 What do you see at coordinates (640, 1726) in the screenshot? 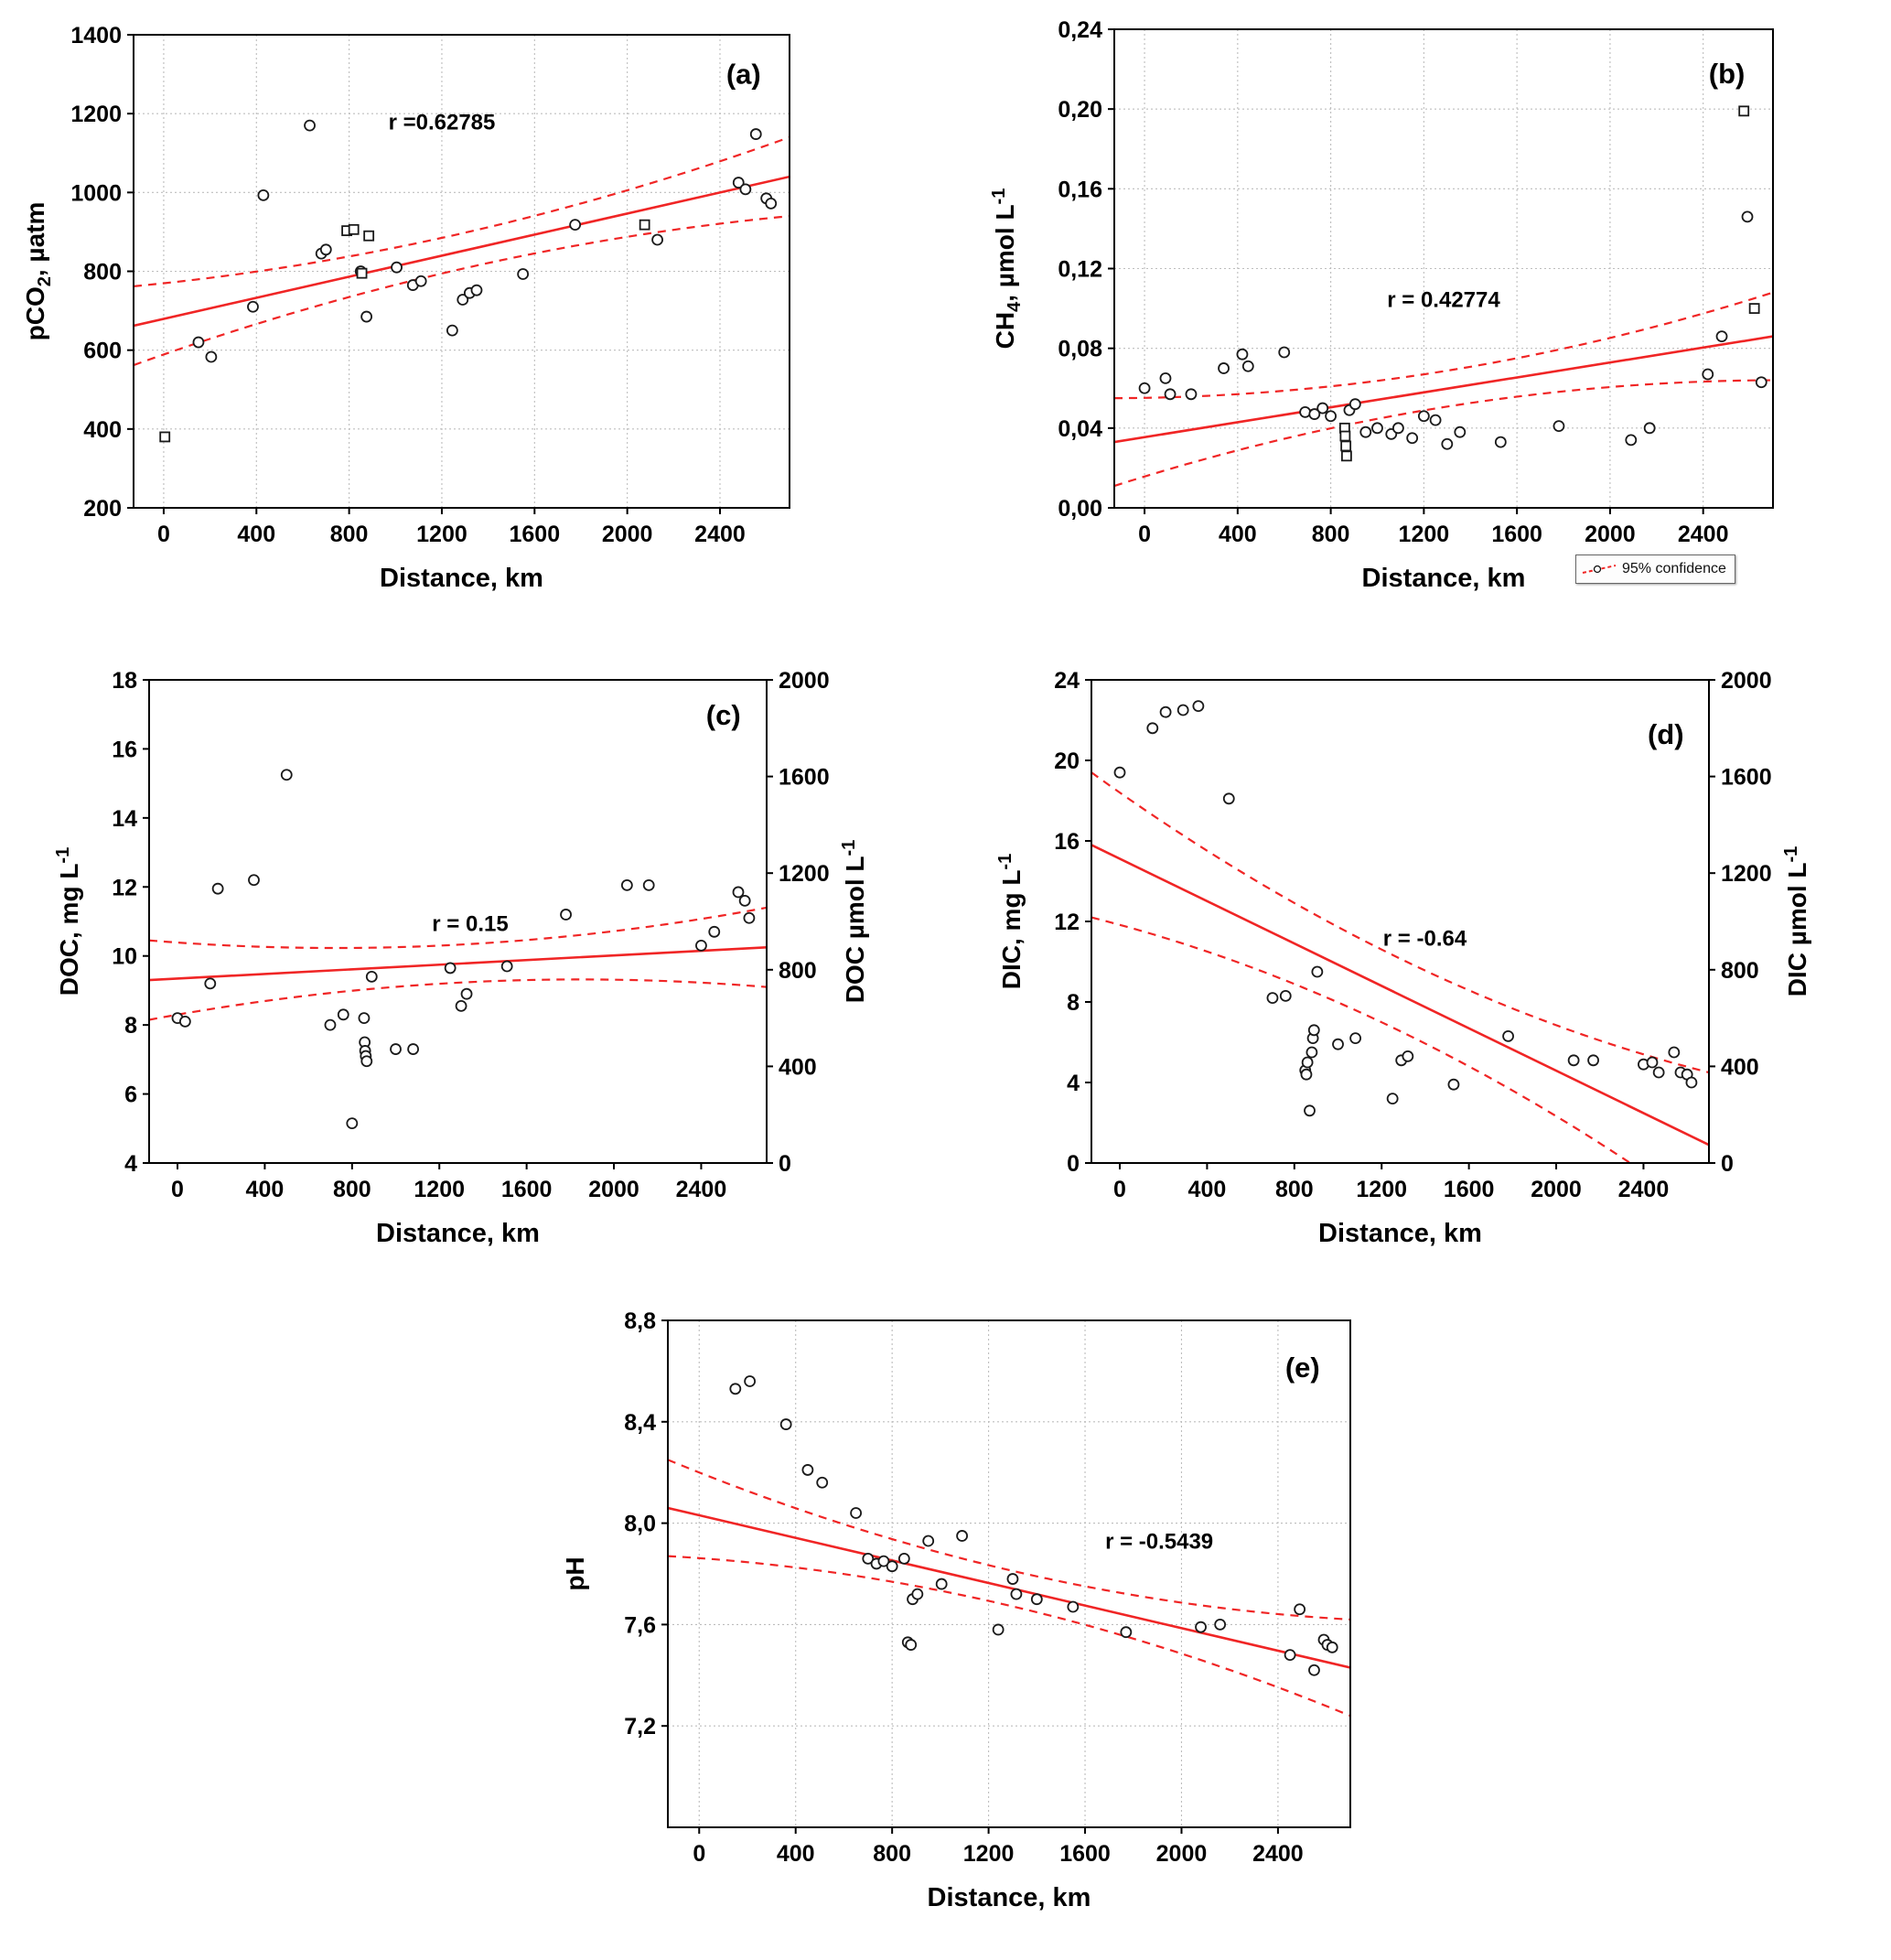
I see `svg-text: 7,2` at bounding box center [640, 1726].